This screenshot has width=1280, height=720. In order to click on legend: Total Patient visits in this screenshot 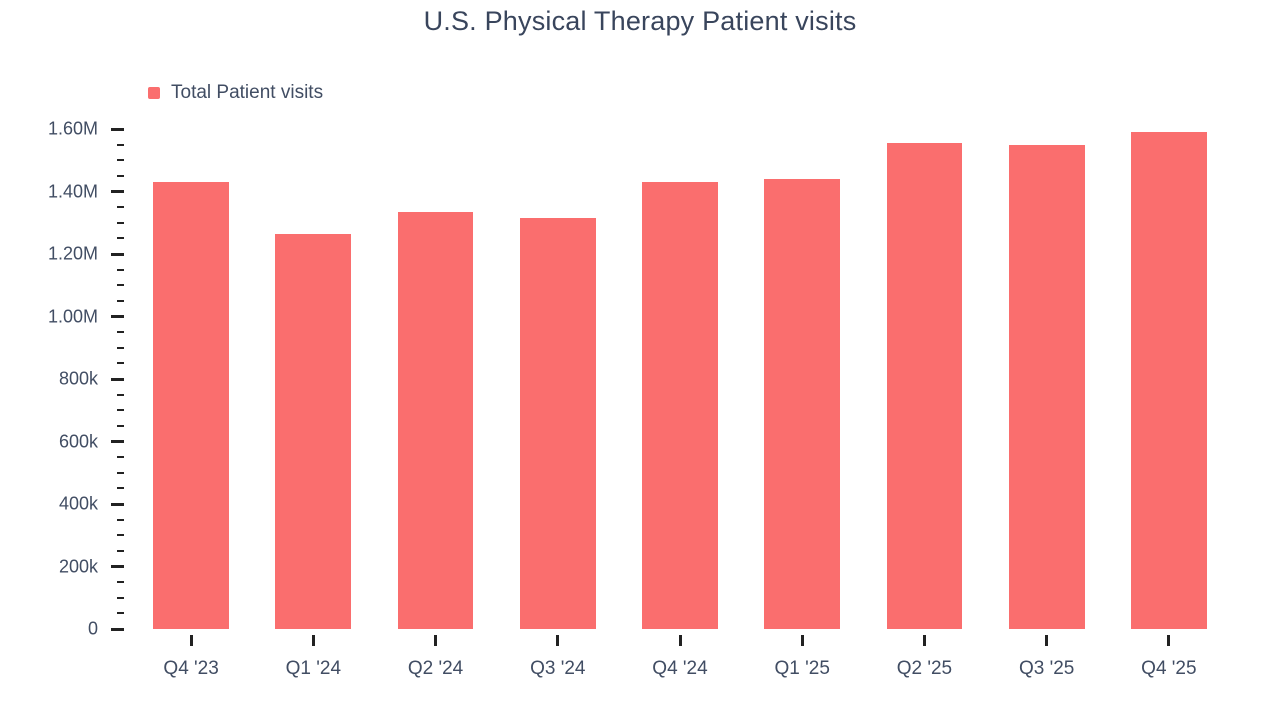, I will do `click(235, 93)`.